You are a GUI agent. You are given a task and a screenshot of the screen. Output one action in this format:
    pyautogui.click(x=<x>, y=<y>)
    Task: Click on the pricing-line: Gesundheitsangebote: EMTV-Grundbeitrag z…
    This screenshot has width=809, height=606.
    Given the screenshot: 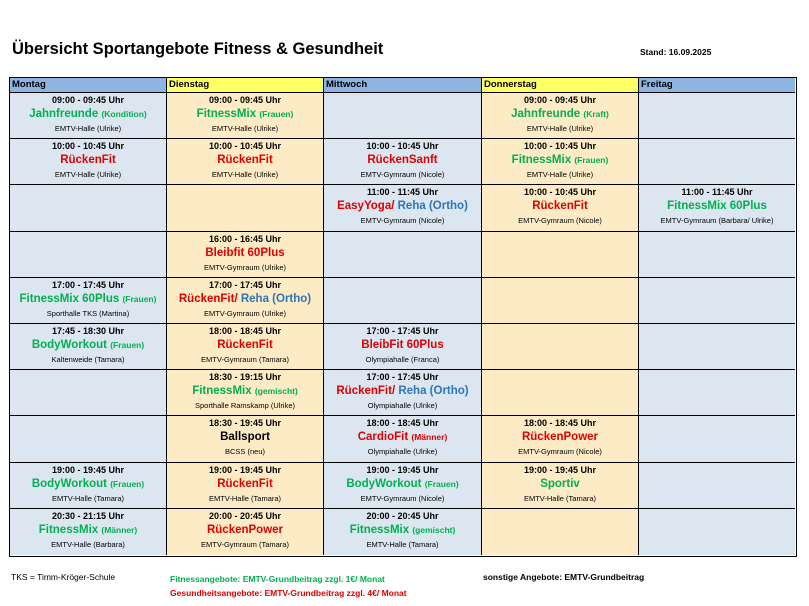 What is the action you would take?
    pyautogui.click(x=288, y=593)
    